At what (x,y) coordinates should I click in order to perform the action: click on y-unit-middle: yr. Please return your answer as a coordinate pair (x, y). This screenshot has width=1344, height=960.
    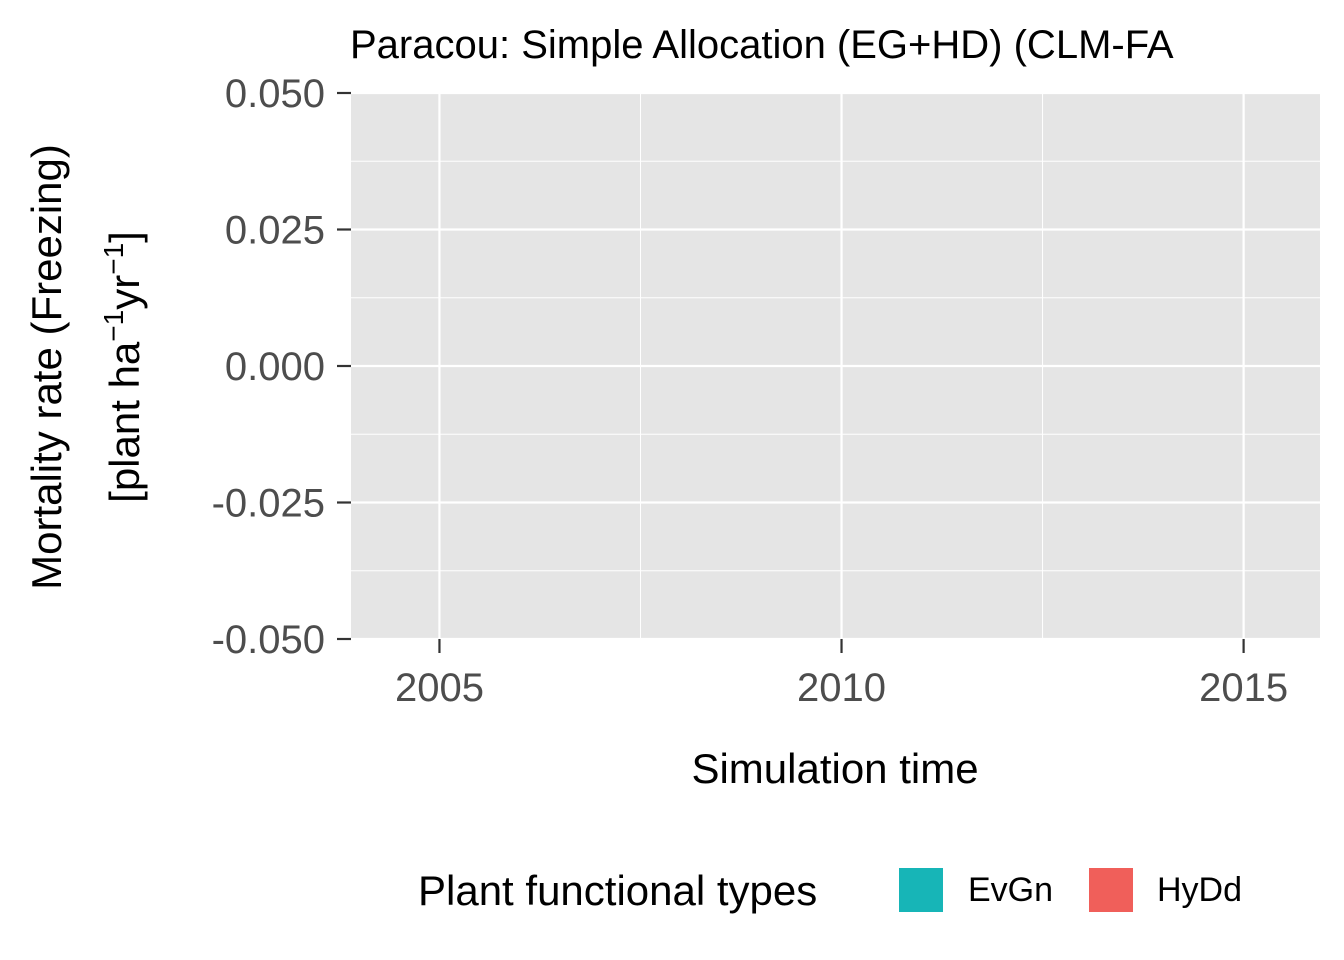
    Looking at the image, I should click on (124, 292).